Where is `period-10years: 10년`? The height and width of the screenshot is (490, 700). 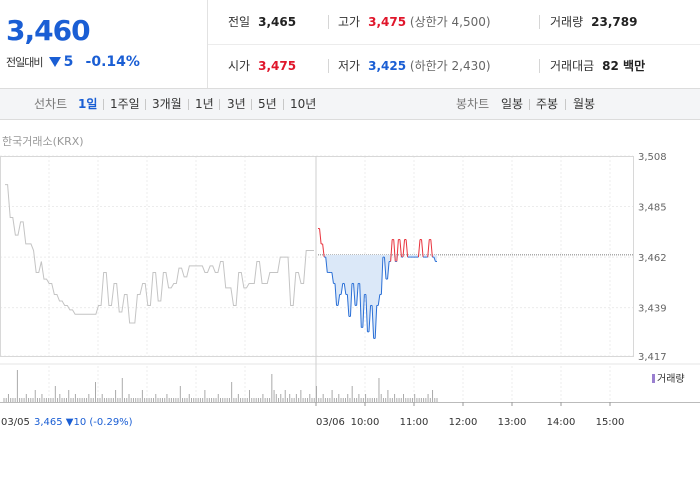
period-10years: 10년 is located at coordinates (303, 104).